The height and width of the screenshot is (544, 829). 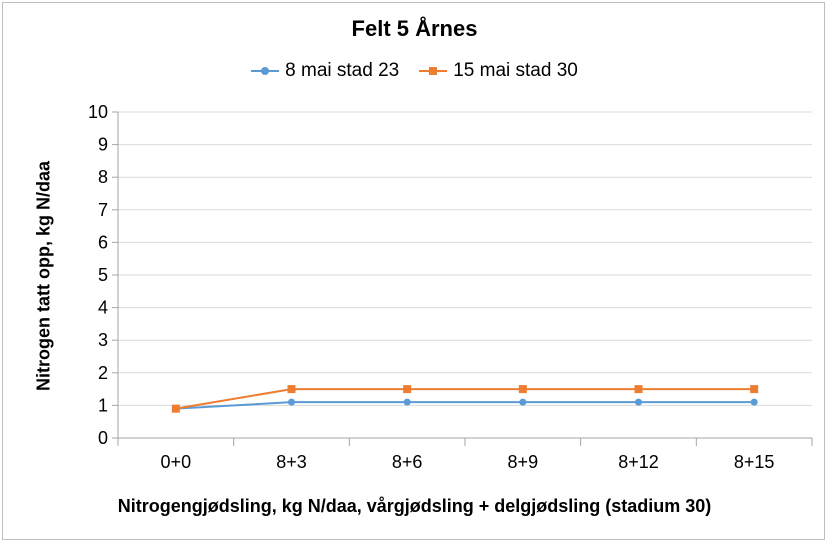 What do you see at coordinates (98, 112) in the screenshot?
I see `y-tick-label: 10` at bounding box center [98, 112].